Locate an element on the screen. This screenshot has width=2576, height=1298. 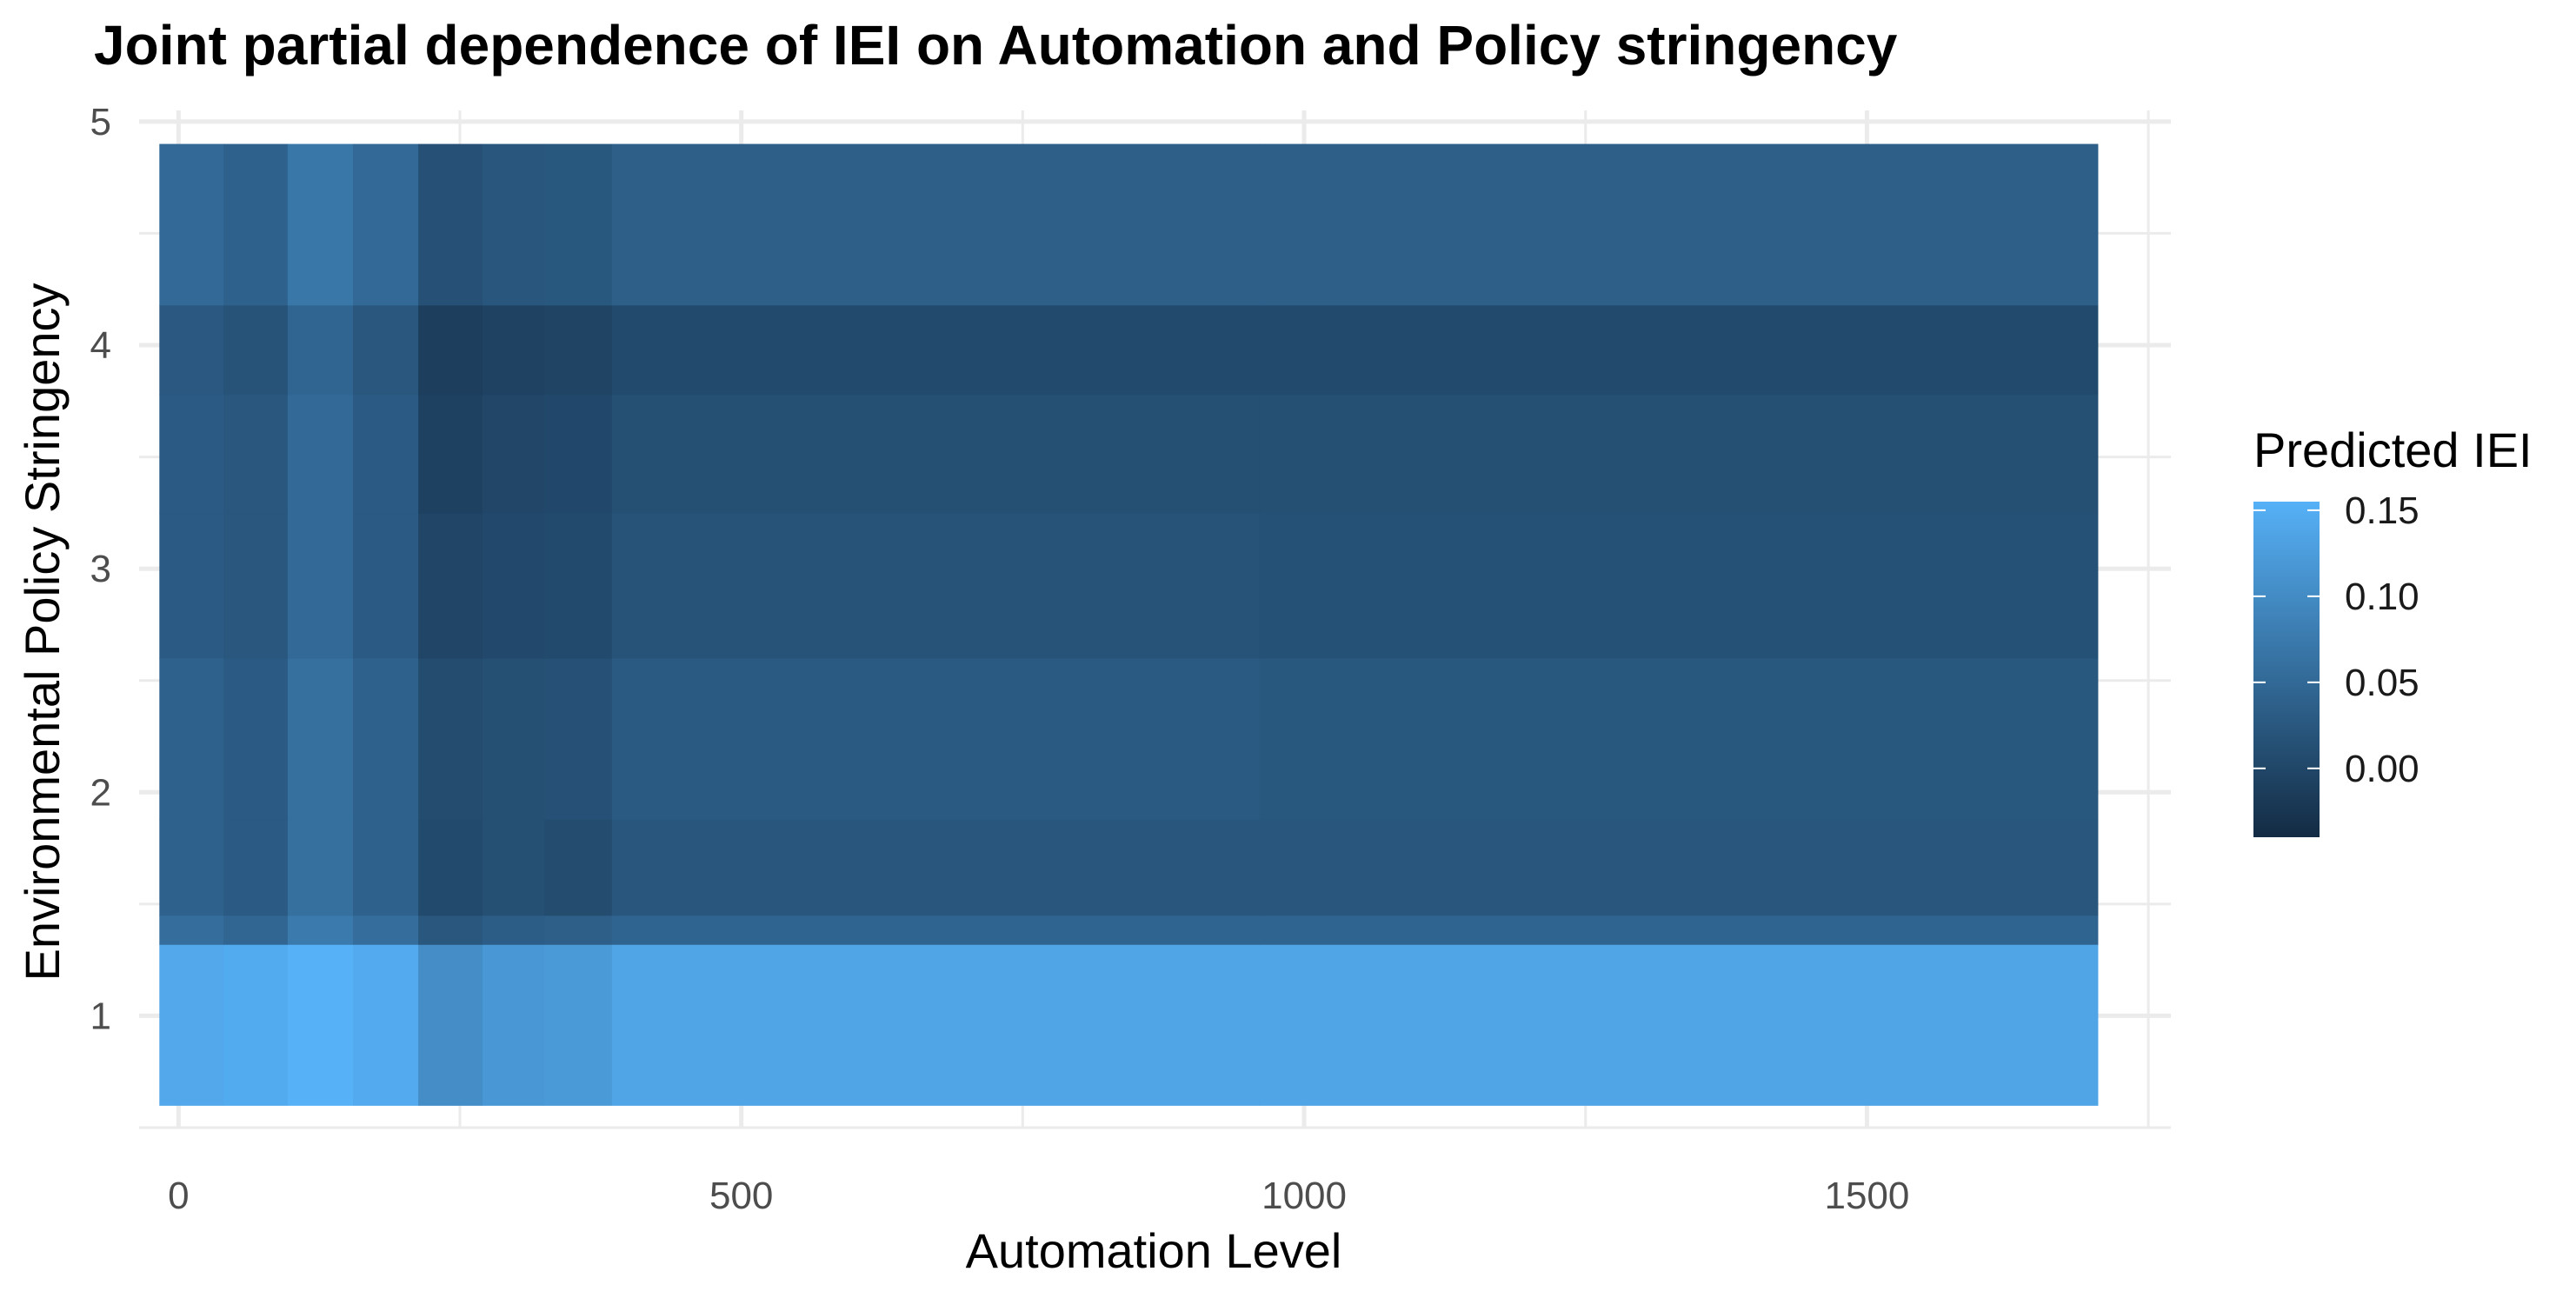
y-tick-label: 4 is located at coordinates (100, 345).